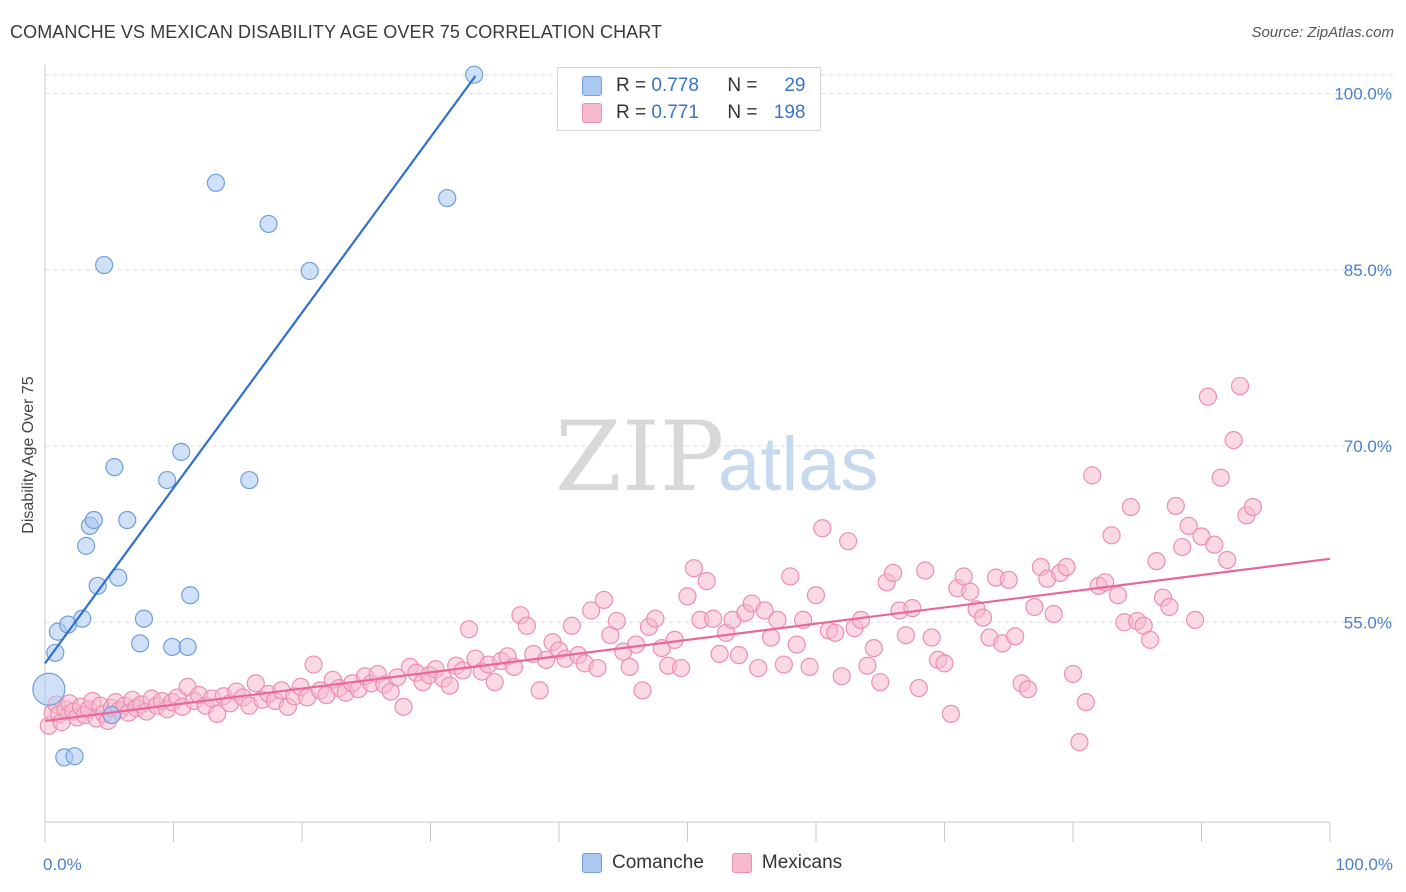 The image size is (1406, 892). I want to click on series-legend: Comanche Mexicans, so click(726, 863).